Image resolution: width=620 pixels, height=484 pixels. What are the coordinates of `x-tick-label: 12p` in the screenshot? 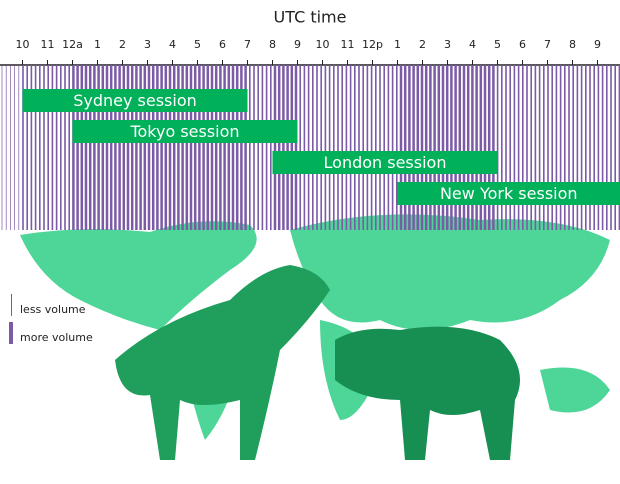 It's located at (372, 44).